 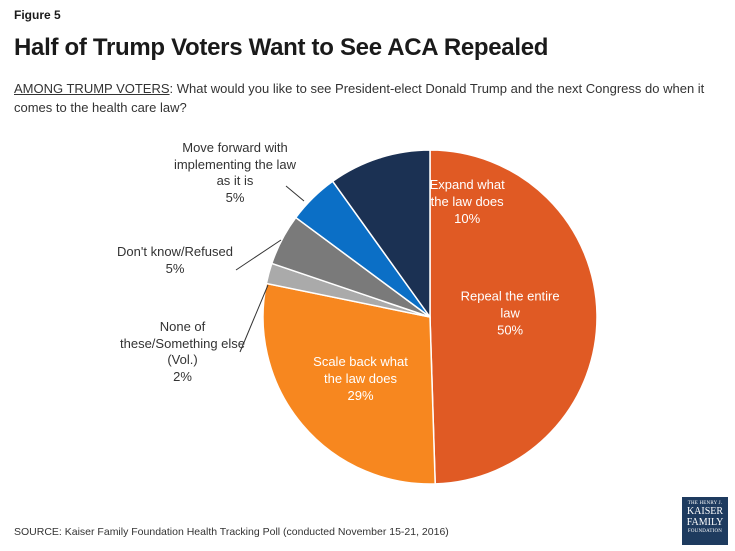 I want to click on leader-line-don-t-know-refused, so click(x=258, y=255).